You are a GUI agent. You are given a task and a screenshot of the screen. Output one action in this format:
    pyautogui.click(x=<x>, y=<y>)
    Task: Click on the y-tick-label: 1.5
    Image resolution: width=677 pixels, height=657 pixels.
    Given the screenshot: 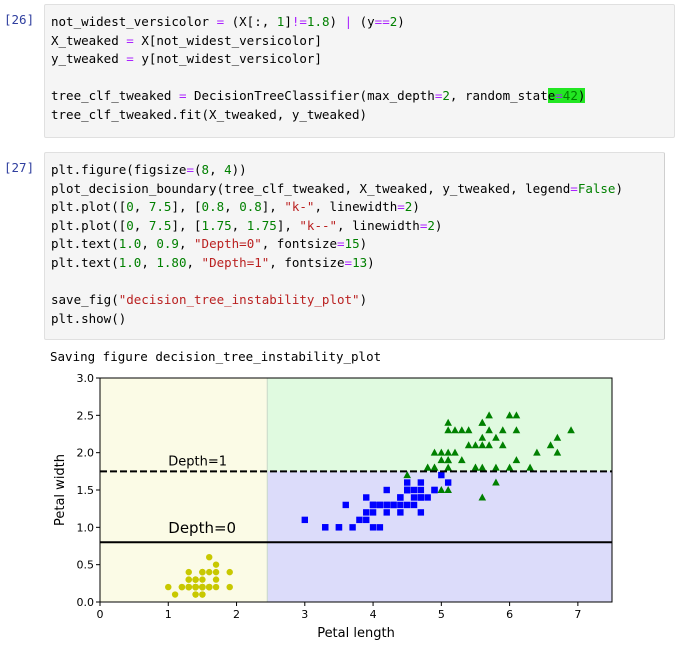 What is the action you would take?
    pyautogui.click(x=86, y=490)
    